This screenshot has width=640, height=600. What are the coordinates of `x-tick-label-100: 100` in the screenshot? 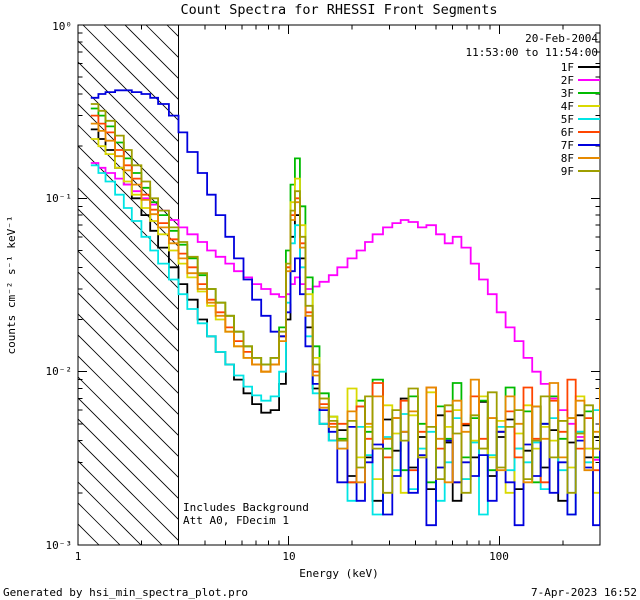 It's located at (499, 556).